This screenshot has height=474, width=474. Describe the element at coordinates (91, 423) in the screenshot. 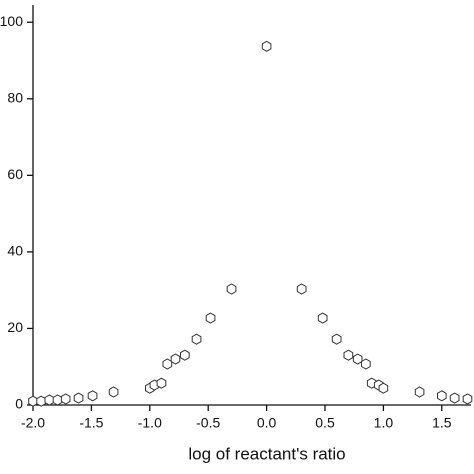

I see `x-tick-label: -1.5` at that location.